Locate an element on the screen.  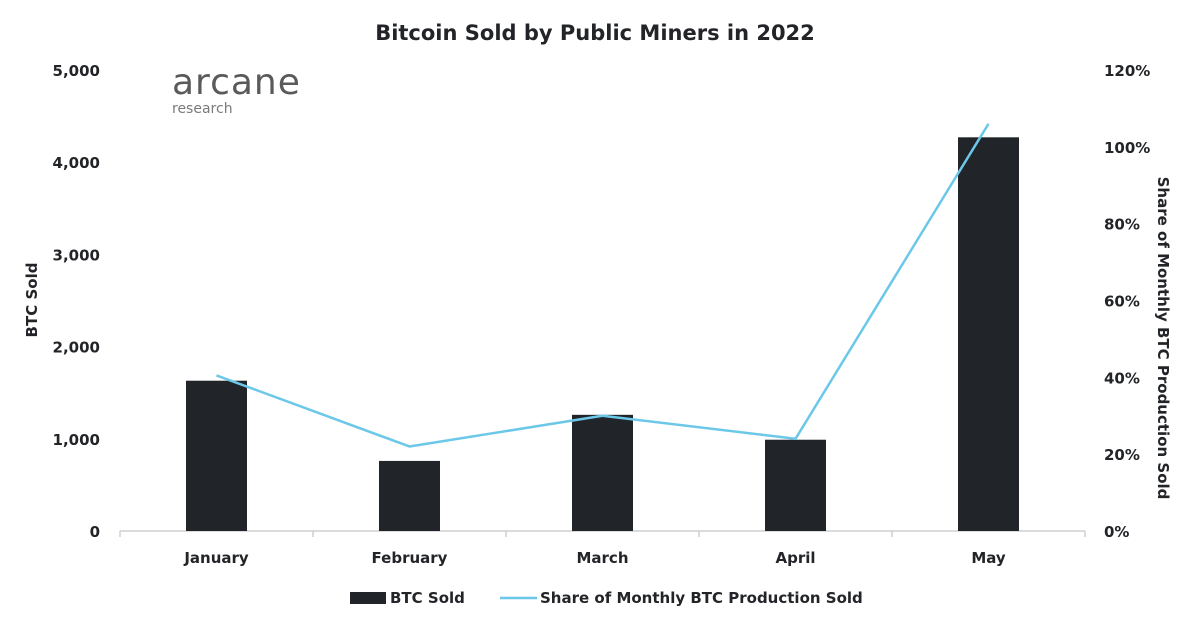
brand-subtitle: research is located at coordinates (202, 109).